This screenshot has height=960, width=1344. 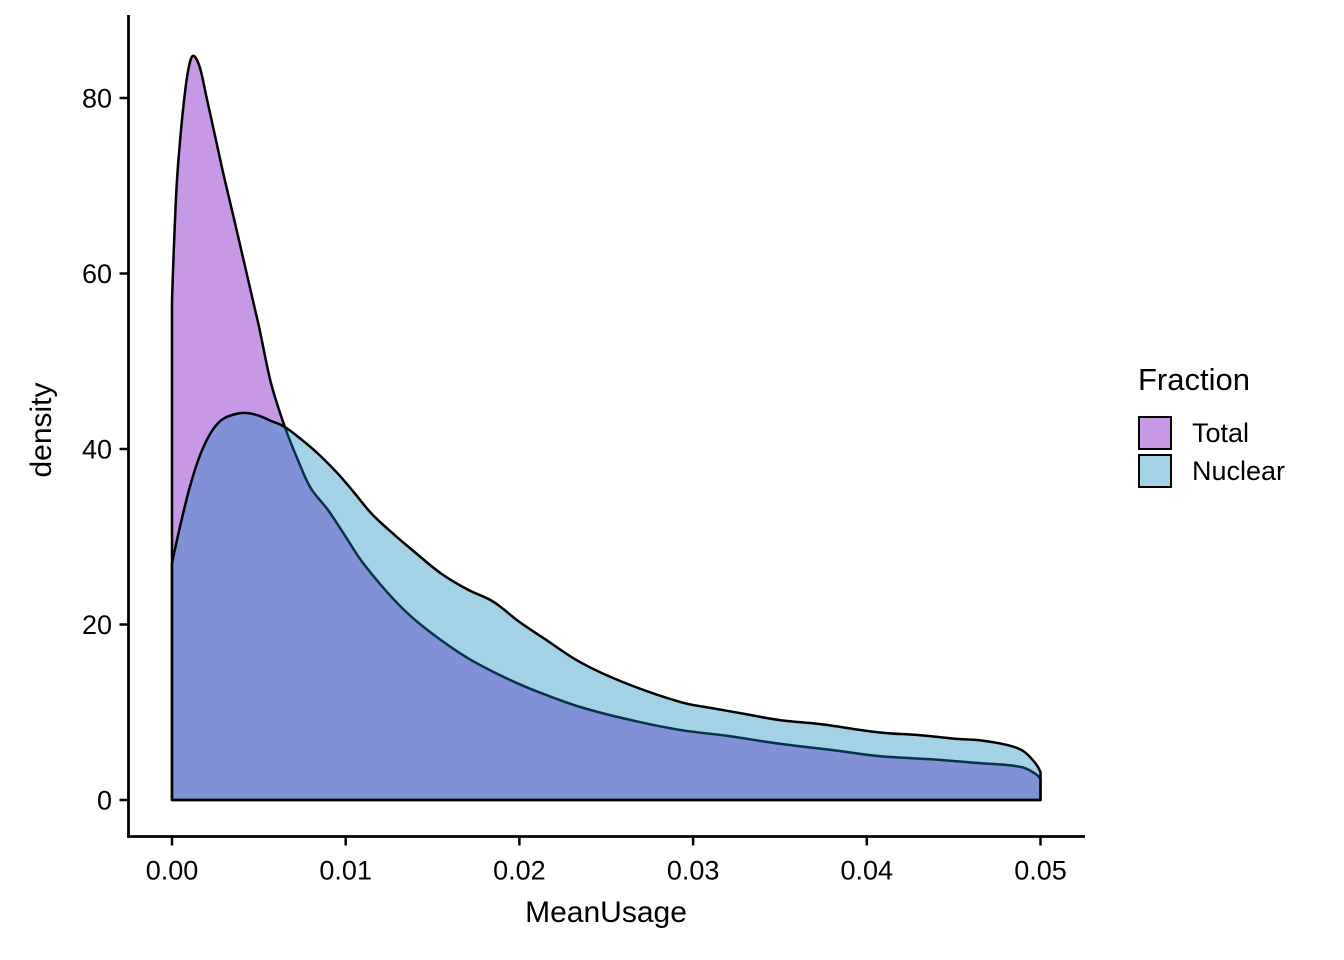 I want to click on x-tick-label-0.04: 0.04, so click(x=867, y=871).